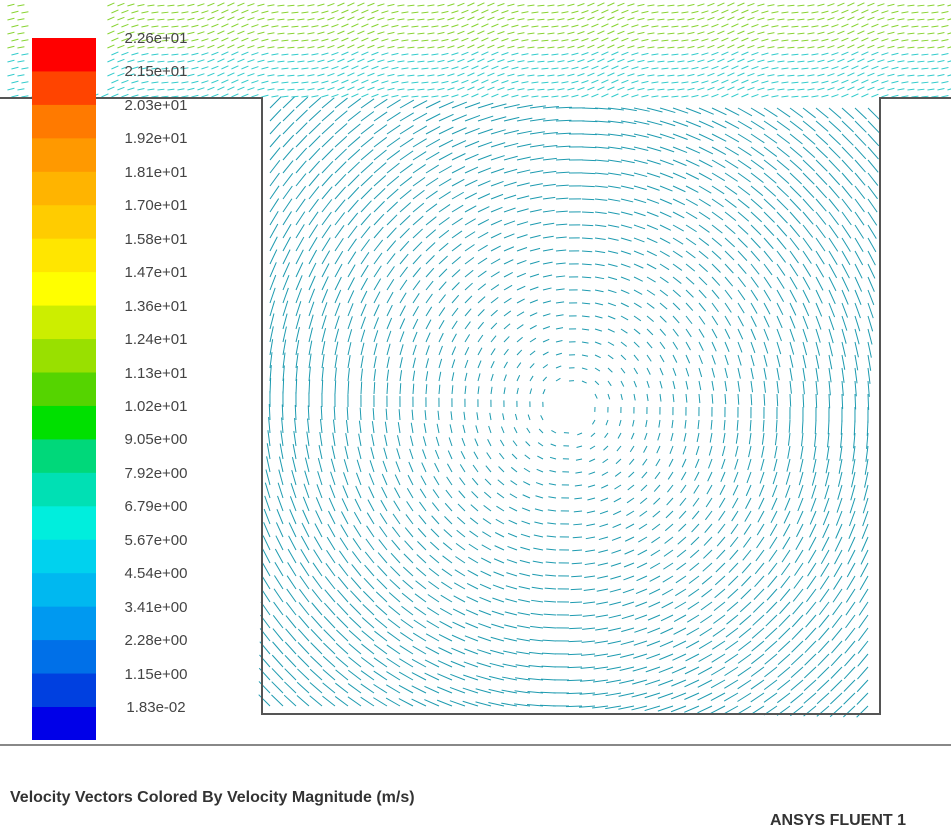 The width and height of the screenshot is (951, 836). What do you see at coordinates (156, 38) in the screenshot?
I see `colorbar-label: 2.26e+01` at bounding box center [156, 38].